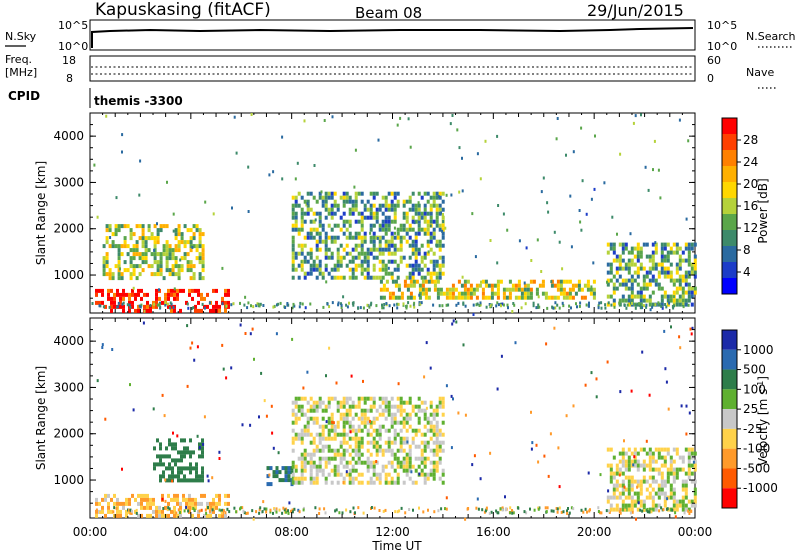 The height and width of the screenshot is (554, 800). I want to click on time-tick-label: 20:00, so click(594, 532).